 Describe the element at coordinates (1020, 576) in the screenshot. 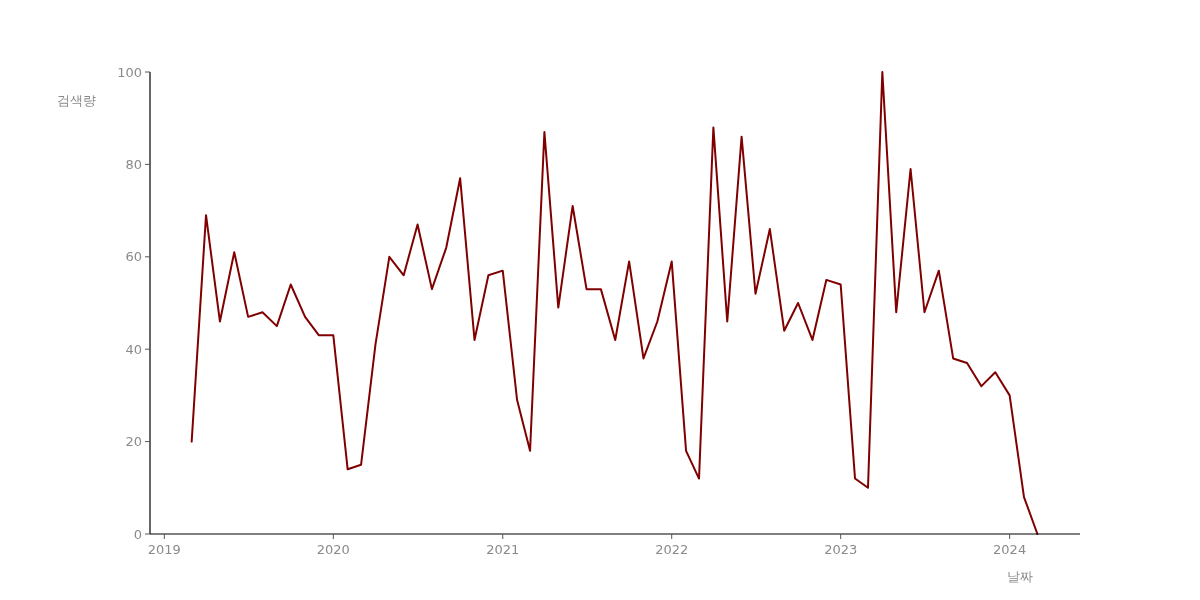

I see `x-axis-title: 날짜` at that location.